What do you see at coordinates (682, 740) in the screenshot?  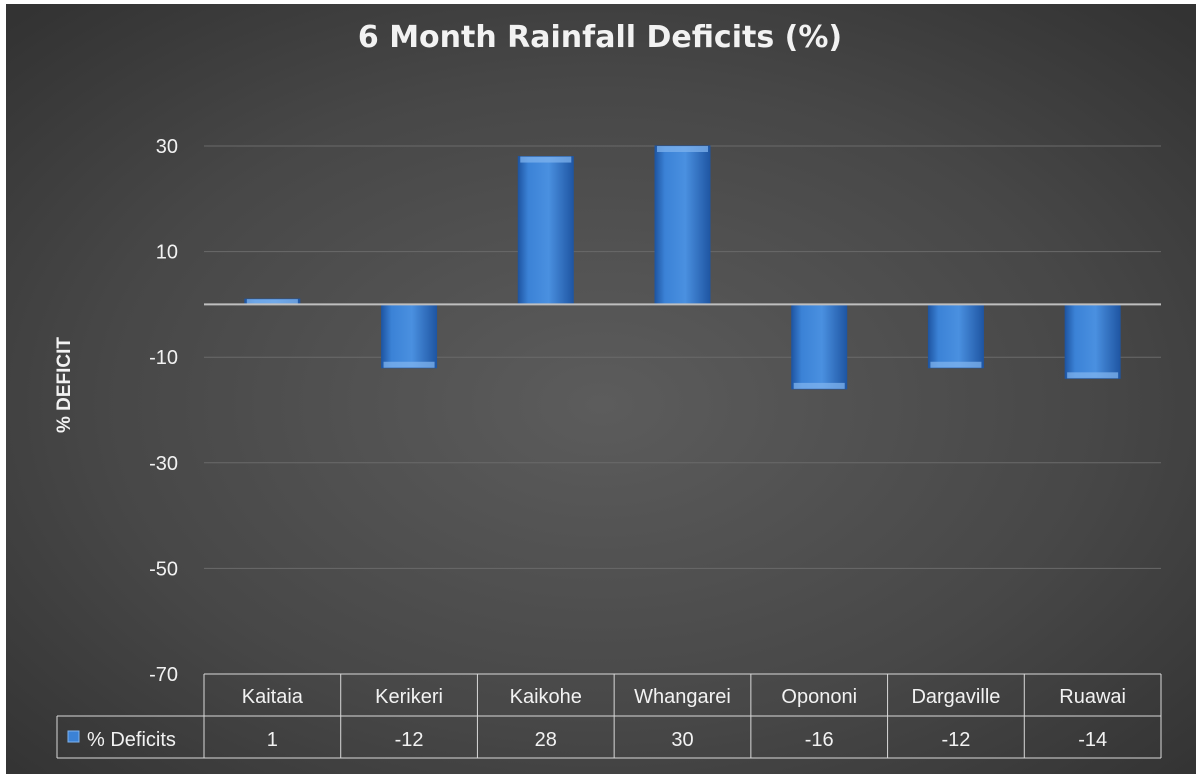 I see `data-value-cell: 30` at bounding box center [682, 740].